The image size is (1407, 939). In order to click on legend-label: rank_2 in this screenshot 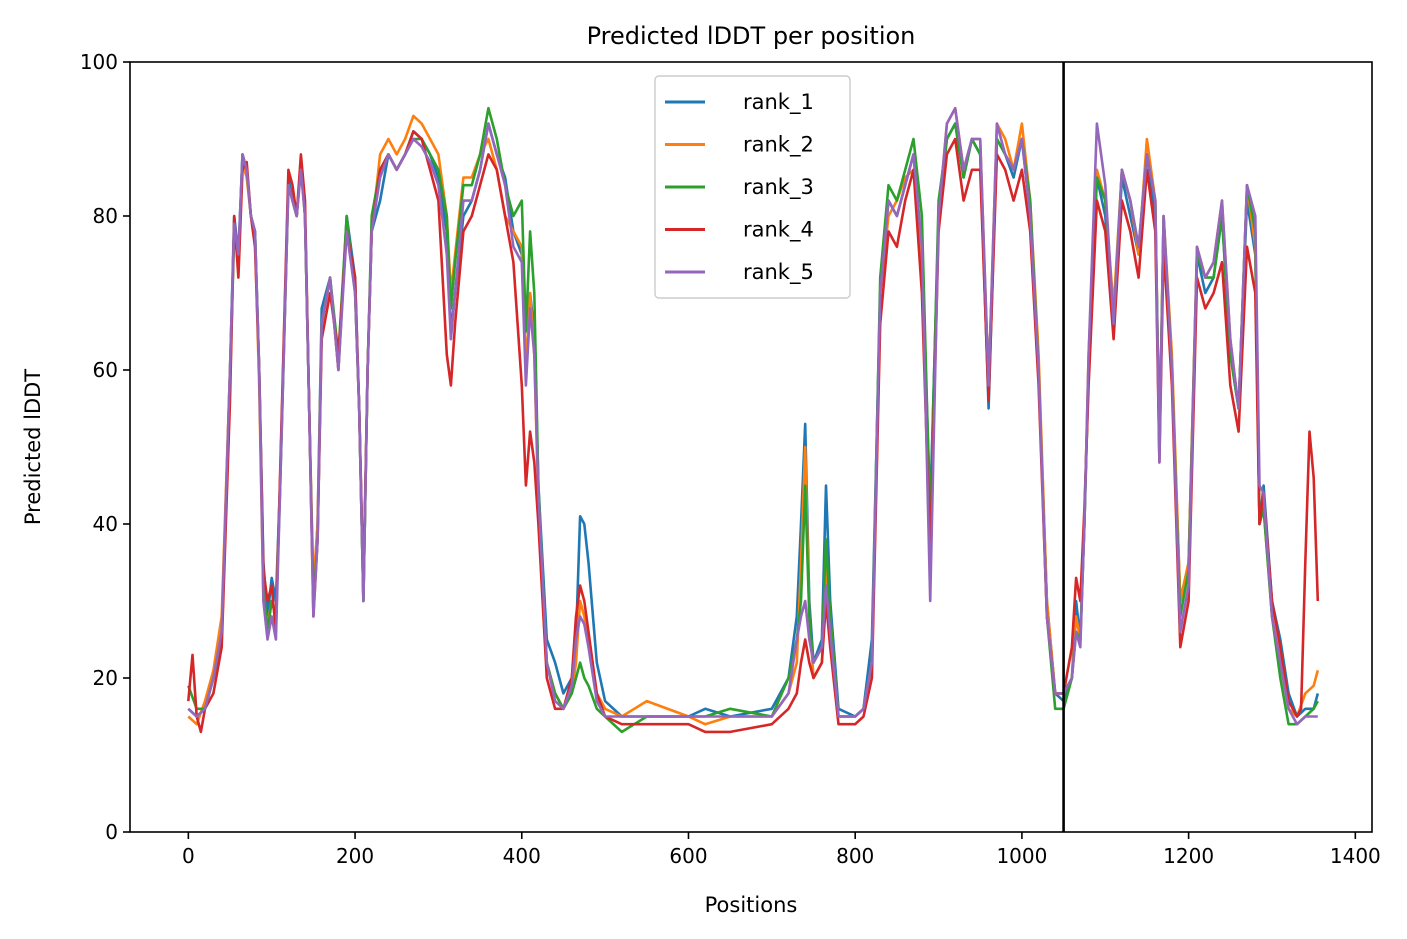, I will do `click(778, 145)`.